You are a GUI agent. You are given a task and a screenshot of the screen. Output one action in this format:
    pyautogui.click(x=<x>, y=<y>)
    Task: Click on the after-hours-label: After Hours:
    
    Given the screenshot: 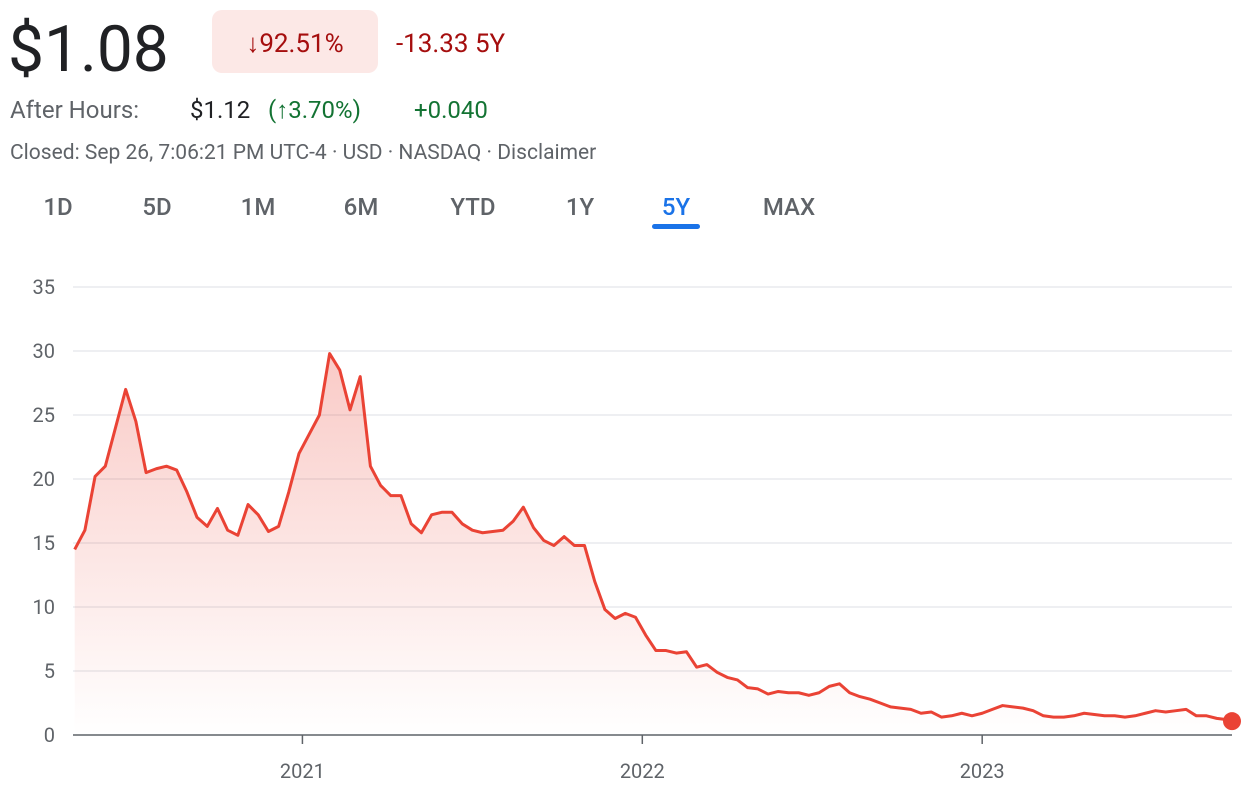 What is the action you would take?
    pyautogui.click(x=74, y=110)
    